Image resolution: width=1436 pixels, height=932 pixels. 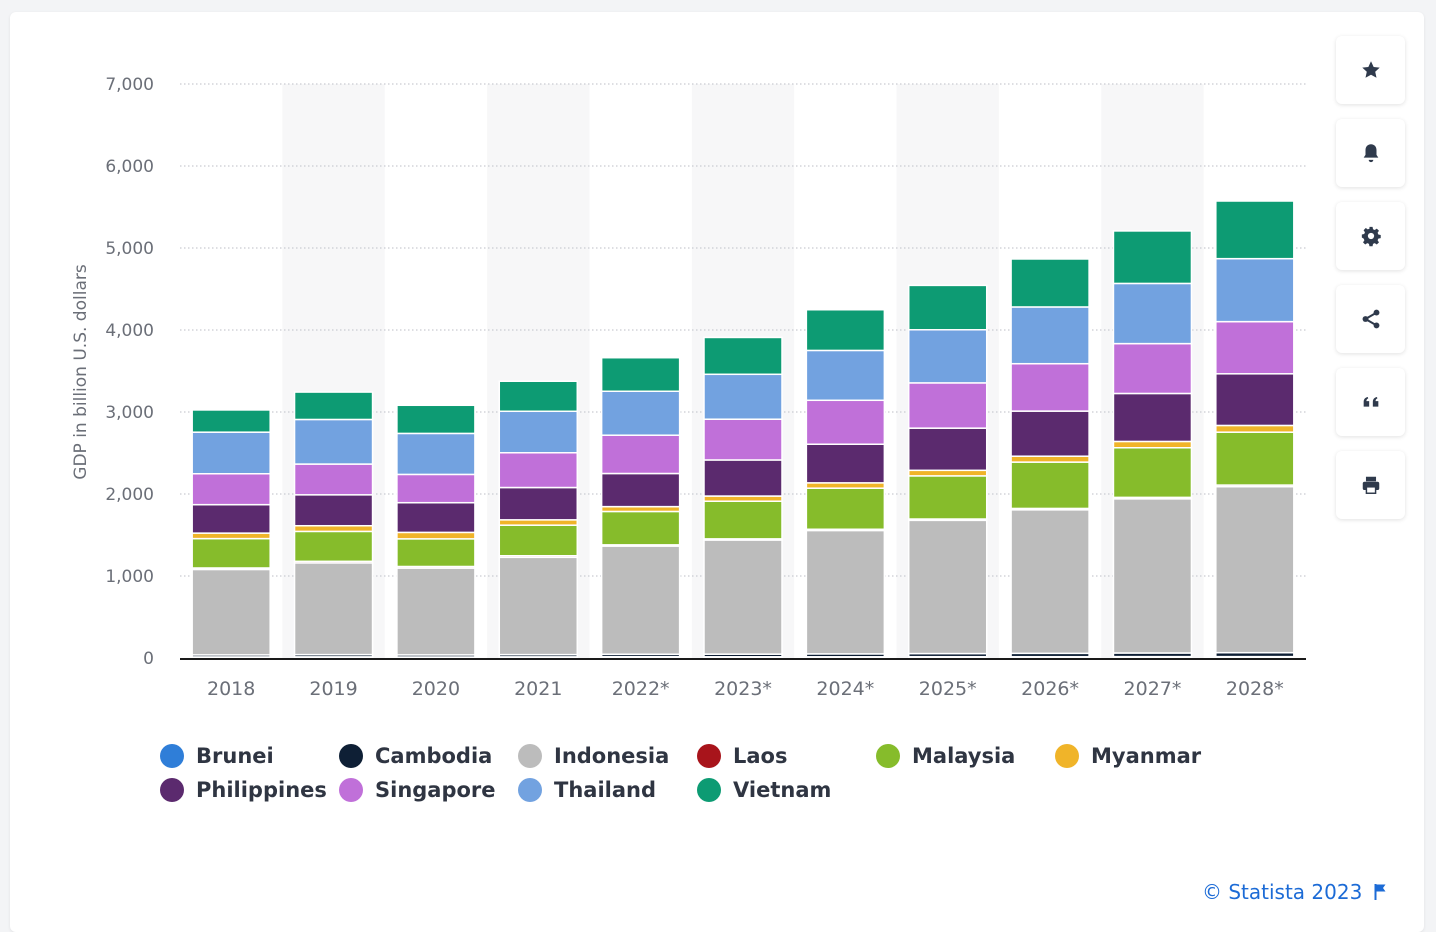 I want to click on y-tick-label: 0, so click(x=148, y=659).